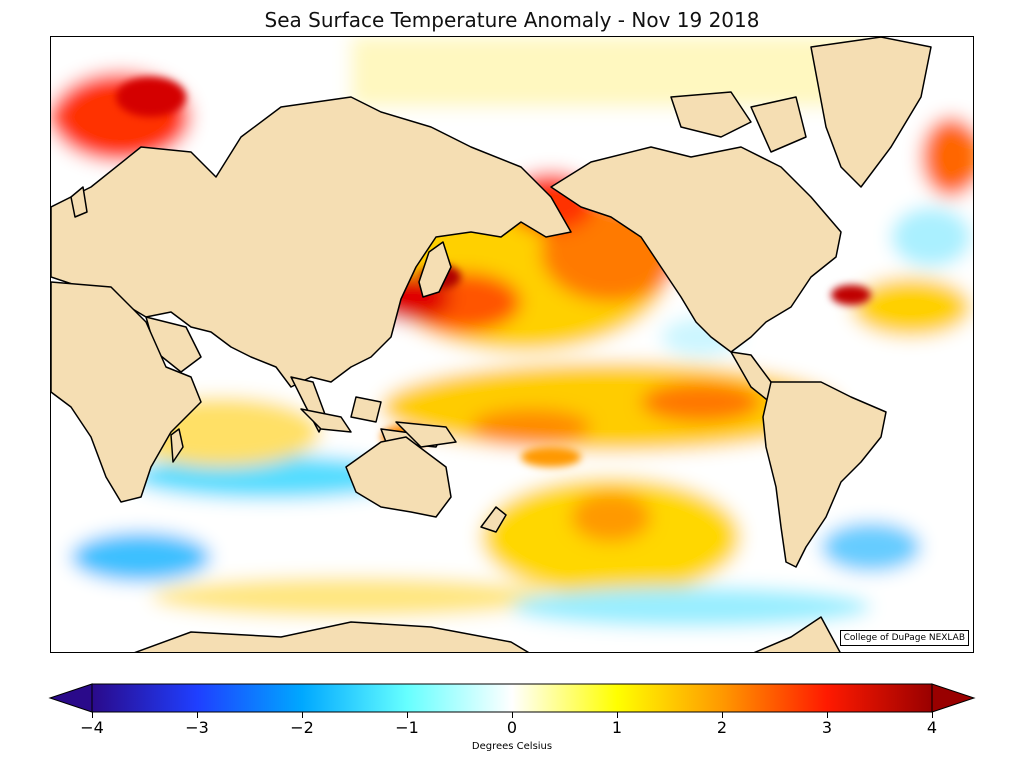 This screenshot has width=1024, height=768. What do you see at coordinates (302, 727) in the screenshot?
I see `colorbar-tick-label: −2` at bounding box center [302, 727].